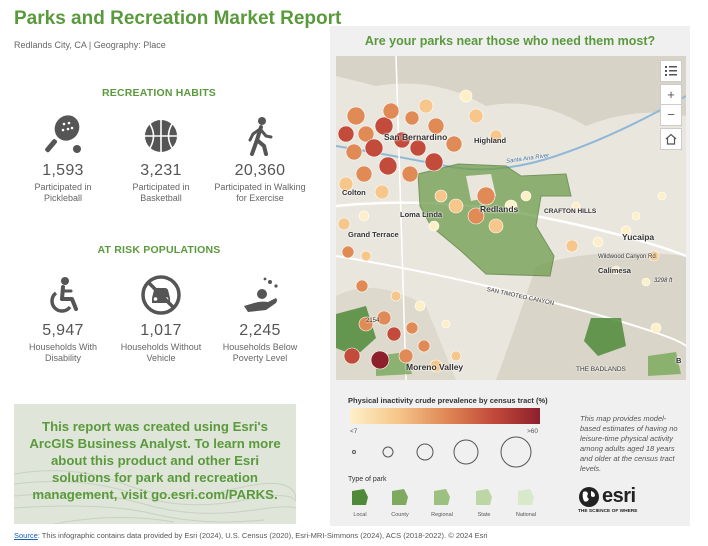 The width and height of the screenshot is (708, 546). What do you see at coordinates (360, 515) in the screenshot?
I see `park-type-label: Local` at bounding box center [360, 515].